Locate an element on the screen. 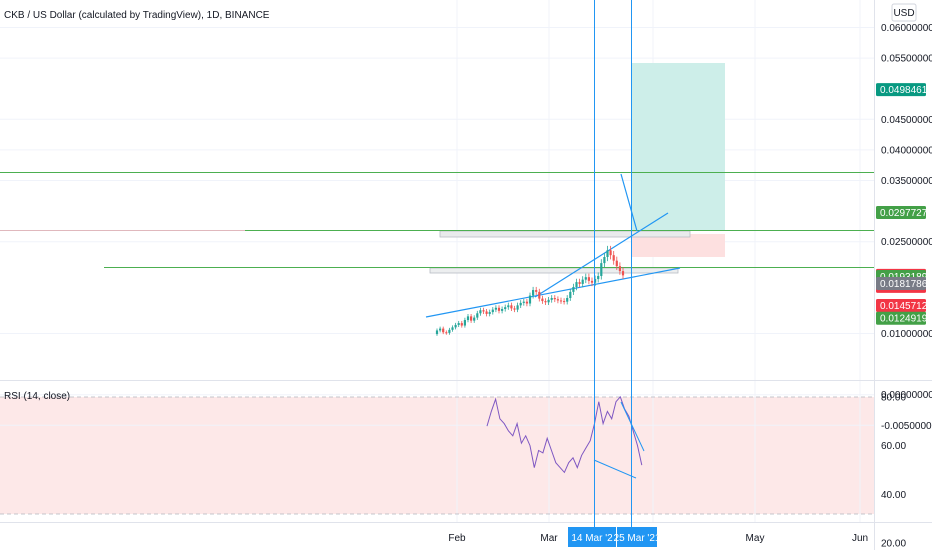 The image size is (932, 550). currency-button-label: USD is located at coordinates (903, 13).